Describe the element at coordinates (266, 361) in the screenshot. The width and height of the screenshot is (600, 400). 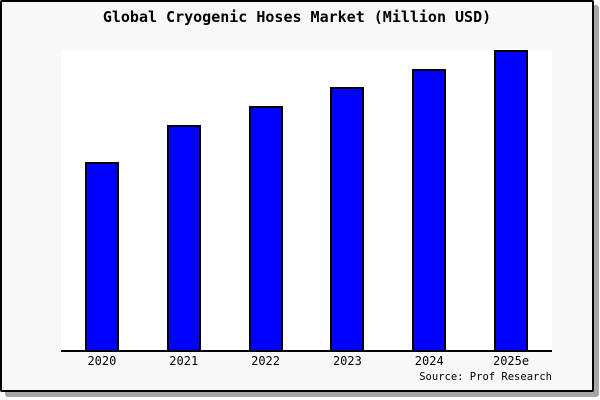
I see `x-tick-label-2022: 2022` at that location.